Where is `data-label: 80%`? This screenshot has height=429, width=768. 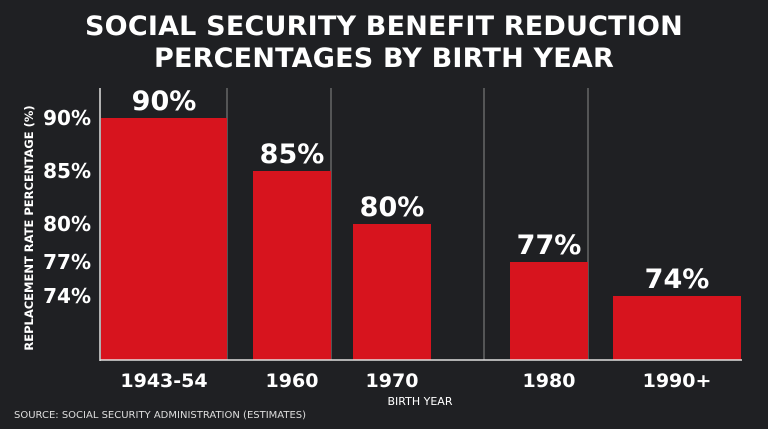
data-label: 80% is located at coordinates (392, 207).